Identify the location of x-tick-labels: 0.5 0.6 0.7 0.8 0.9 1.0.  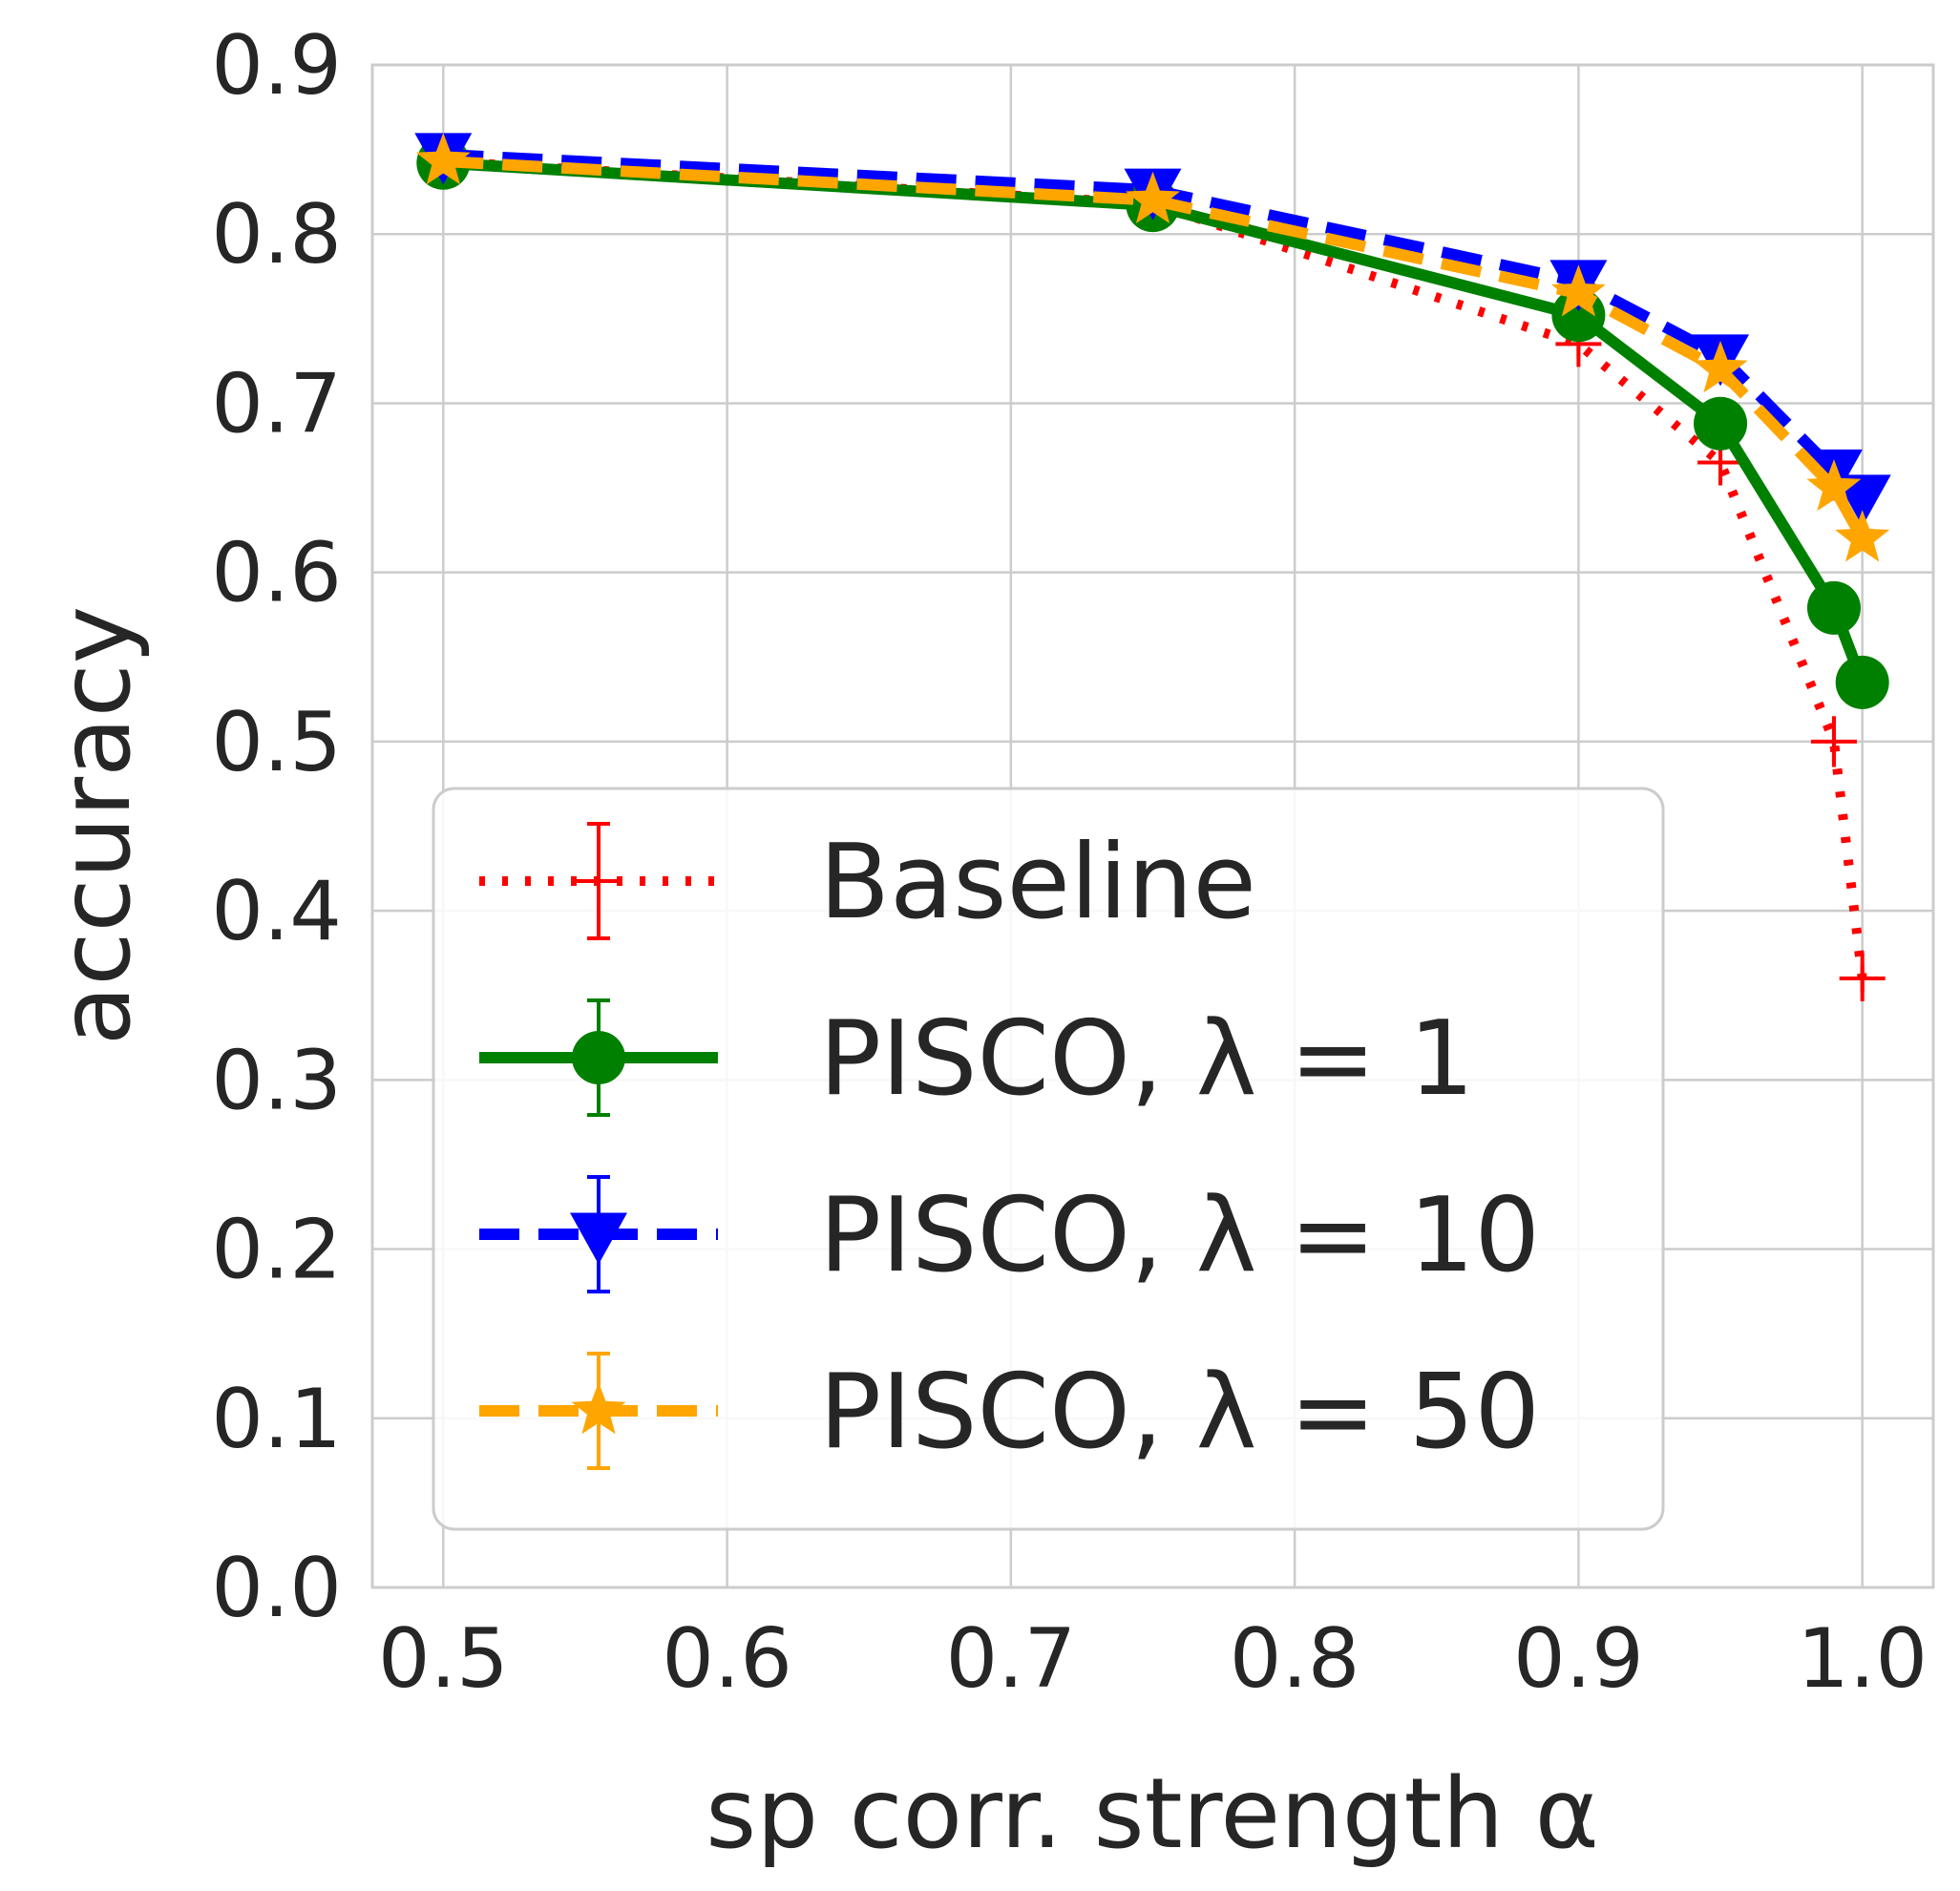
(1153, 1659).